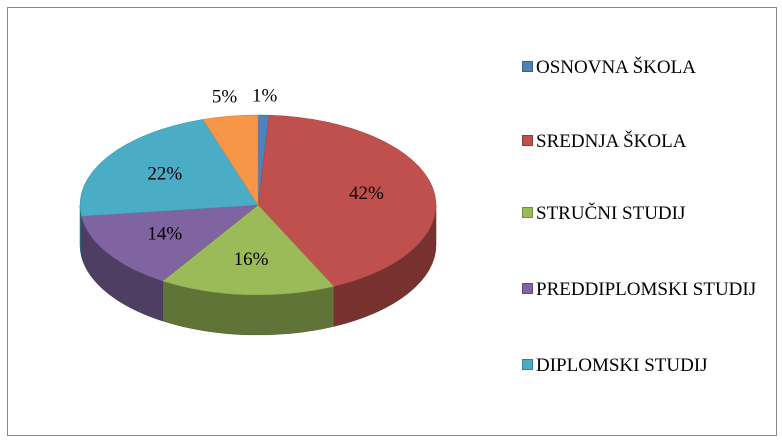 The height and width of the screenshot is (441, 782). I want to click on legend-item: SREDNJA ŠKOLA, so click(647, 142).